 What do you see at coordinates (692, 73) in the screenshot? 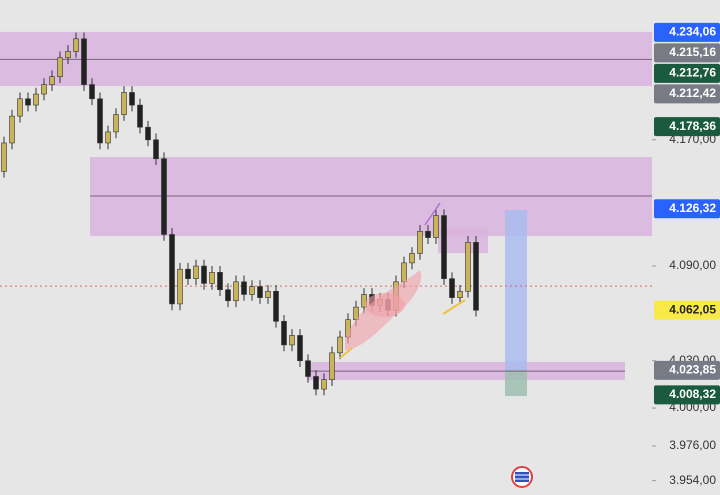
I see `price-badge-label: 4.212,76` at bounding box center [692, 73].